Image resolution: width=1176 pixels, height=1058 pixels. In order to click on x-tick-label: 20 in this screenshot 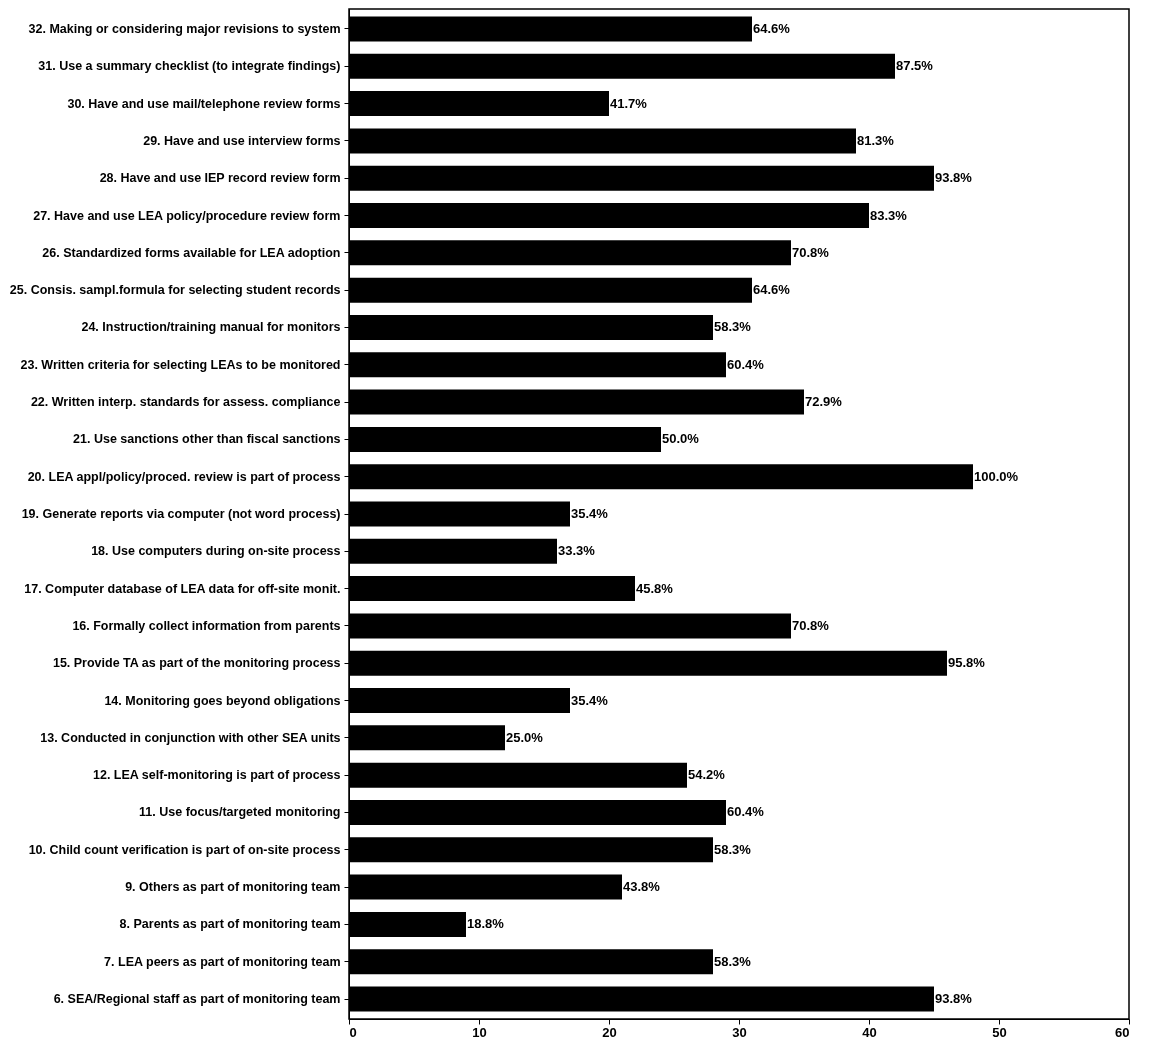, I will do `click(609, 1032)`.